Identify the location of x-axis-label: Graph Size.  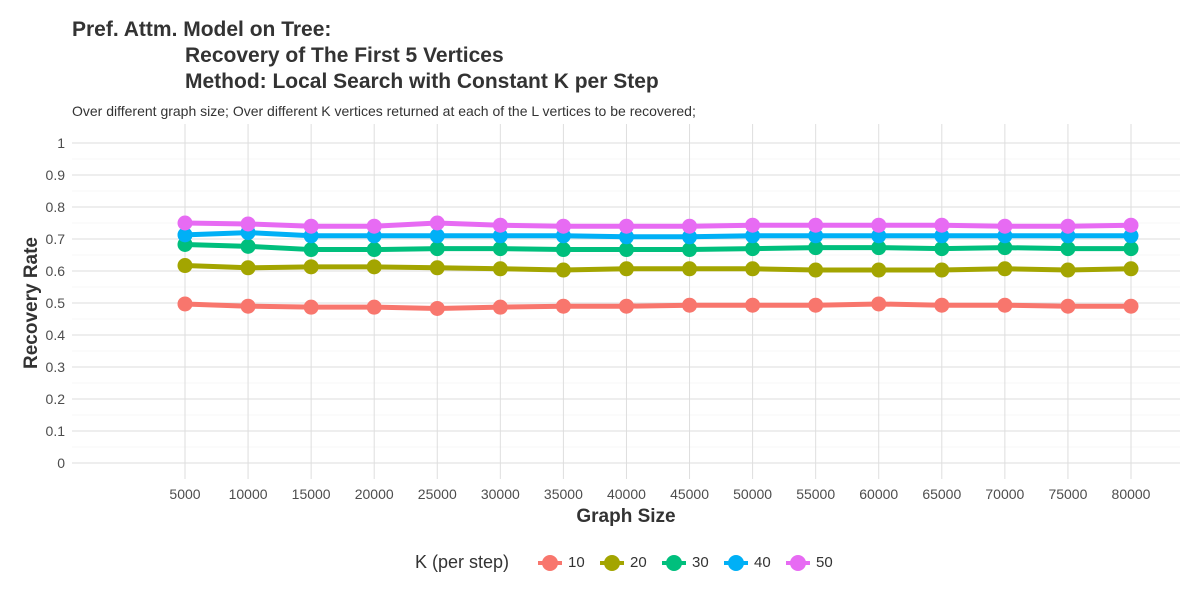
(625, 516).